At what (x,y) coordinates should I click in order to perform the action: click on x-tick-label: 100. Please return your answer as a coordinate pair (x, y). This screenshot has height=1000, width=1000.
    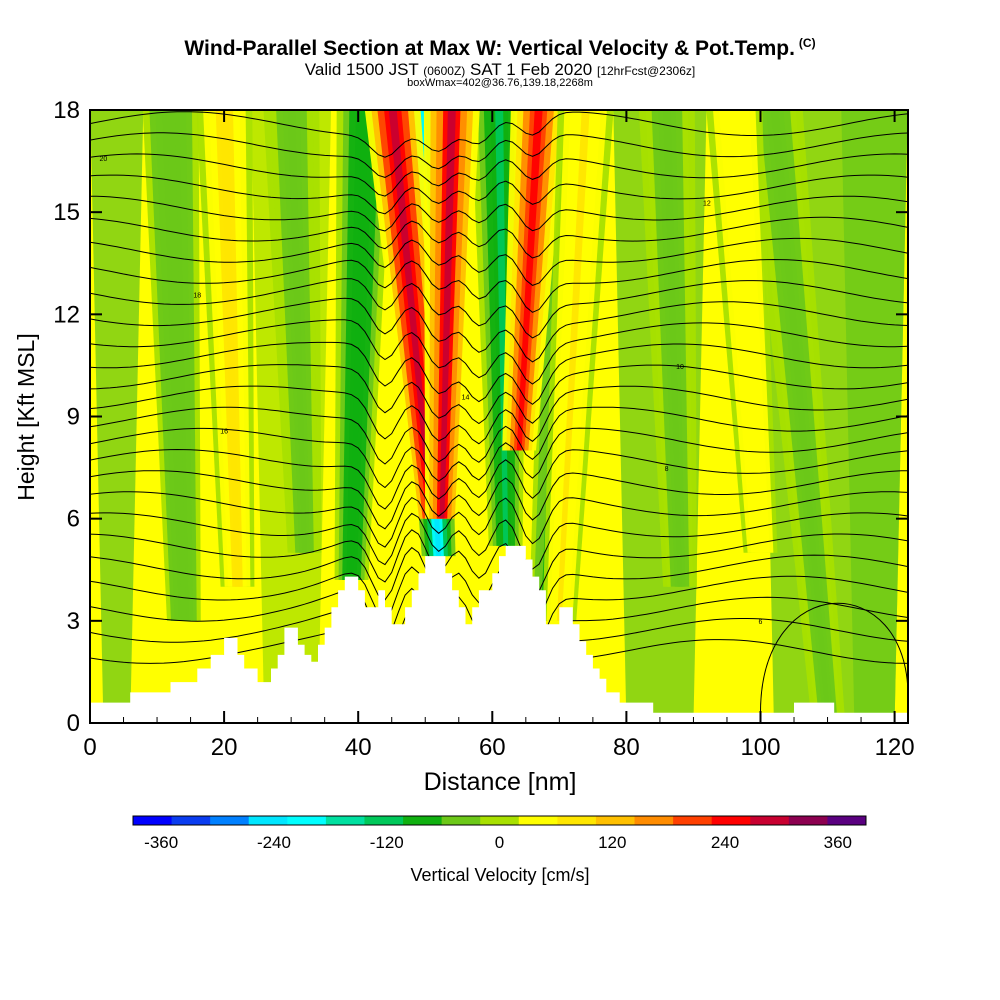
    Looking at the image, I should click on (760, 747).